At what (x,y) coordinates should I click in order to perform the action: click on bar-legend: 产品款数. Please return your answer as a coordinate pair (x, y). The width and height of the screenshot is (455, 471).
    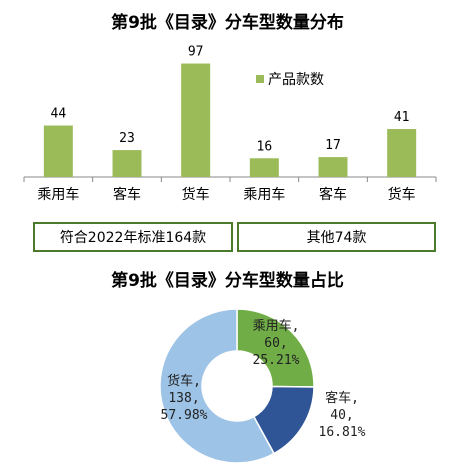
    Looking at the image, I should click on (290, 80).